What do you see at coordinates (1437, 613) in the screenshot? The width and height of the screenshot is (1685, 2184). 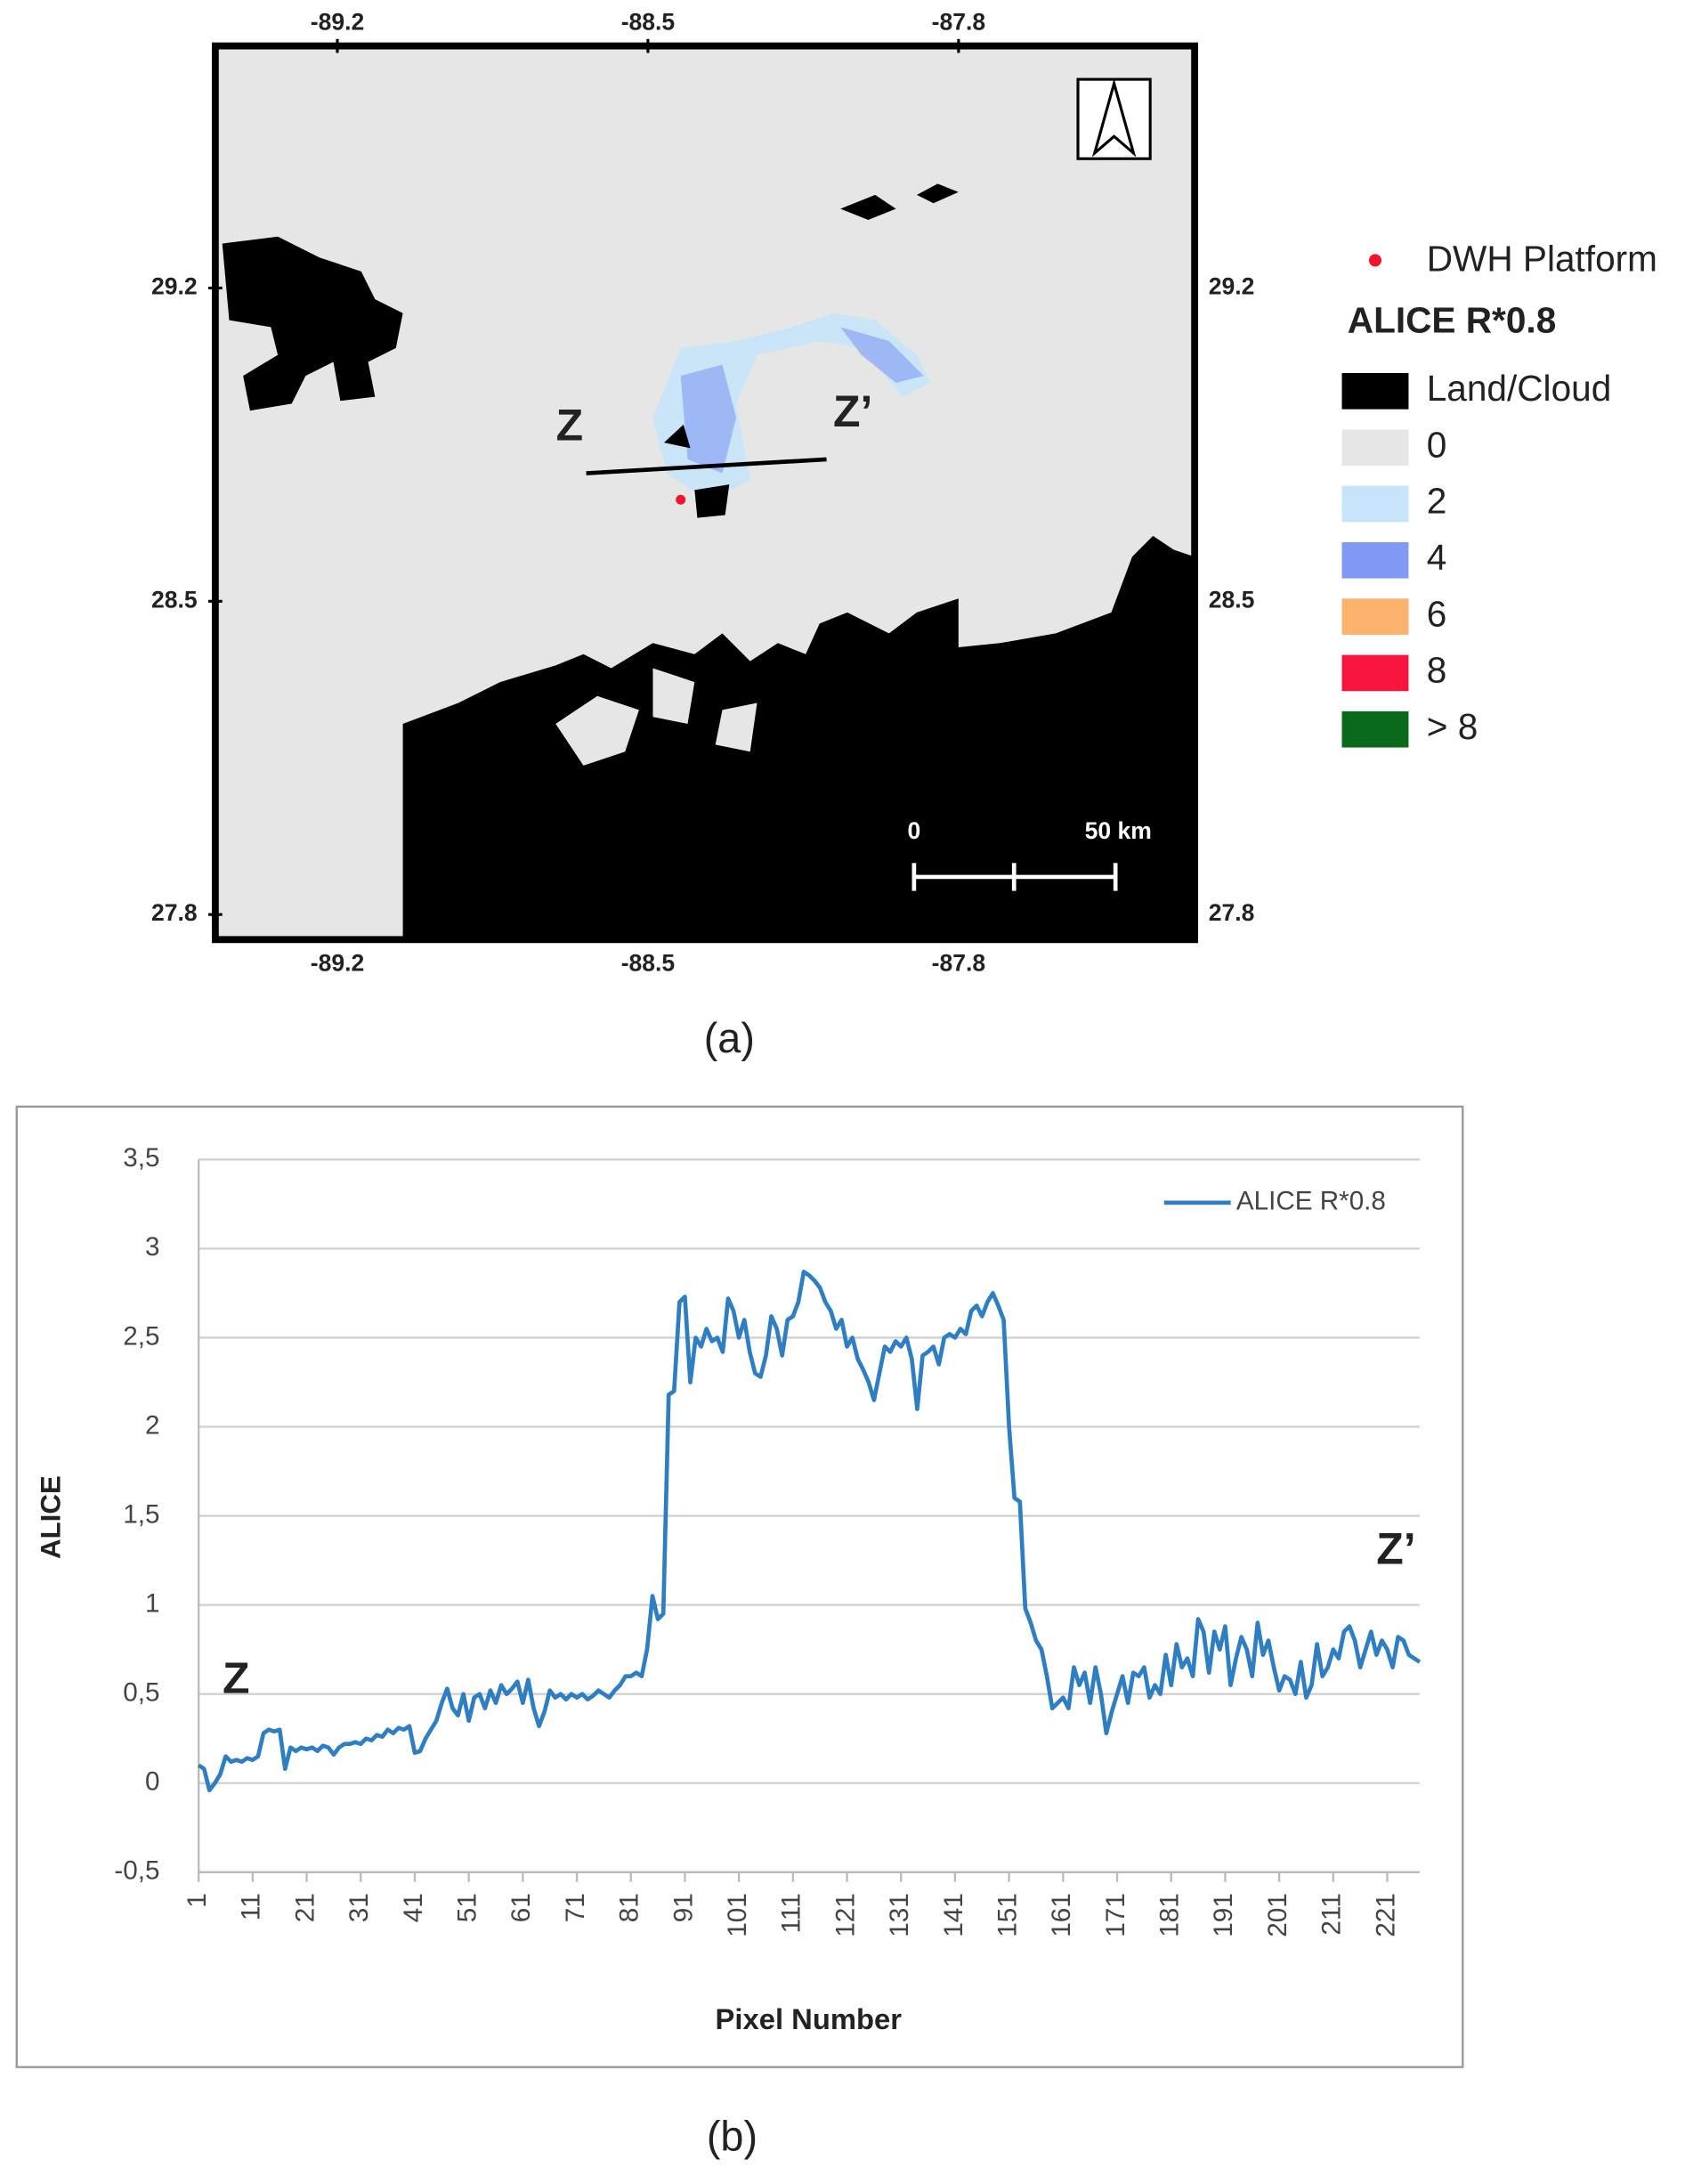 I see `legend-label: 6` at bounding box center [1437, 613].